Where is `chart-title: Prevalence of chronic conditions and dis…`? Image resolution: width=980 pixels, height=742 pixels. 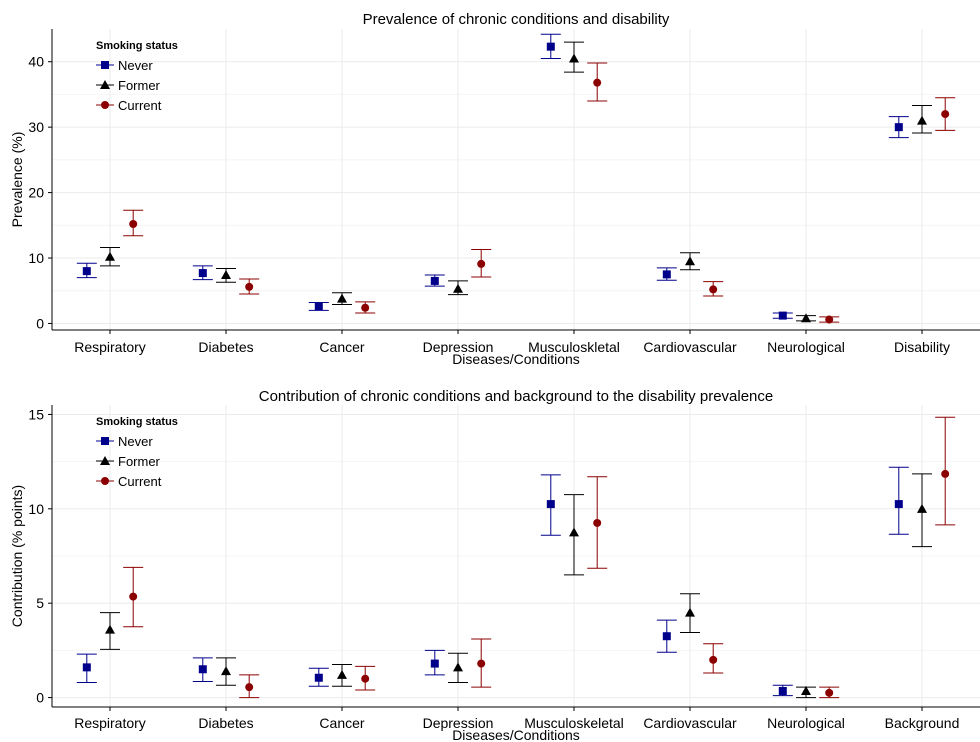
chart-title: Prevalence of chronic conditions and dis… is located at coordinates (516, 19).